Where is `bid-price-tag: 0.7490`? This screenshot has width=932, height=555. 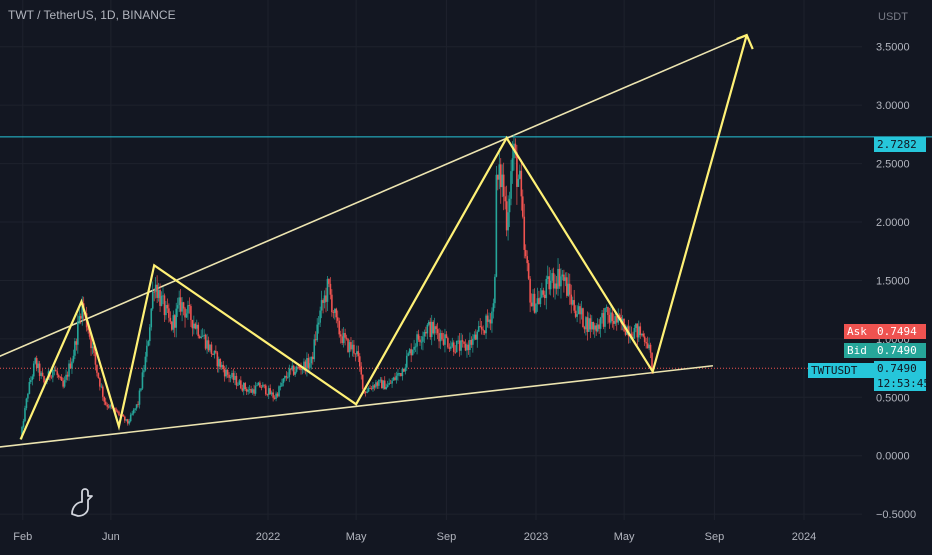
bid-price-tag: 0.7490 is located at coordinates (900, 350).